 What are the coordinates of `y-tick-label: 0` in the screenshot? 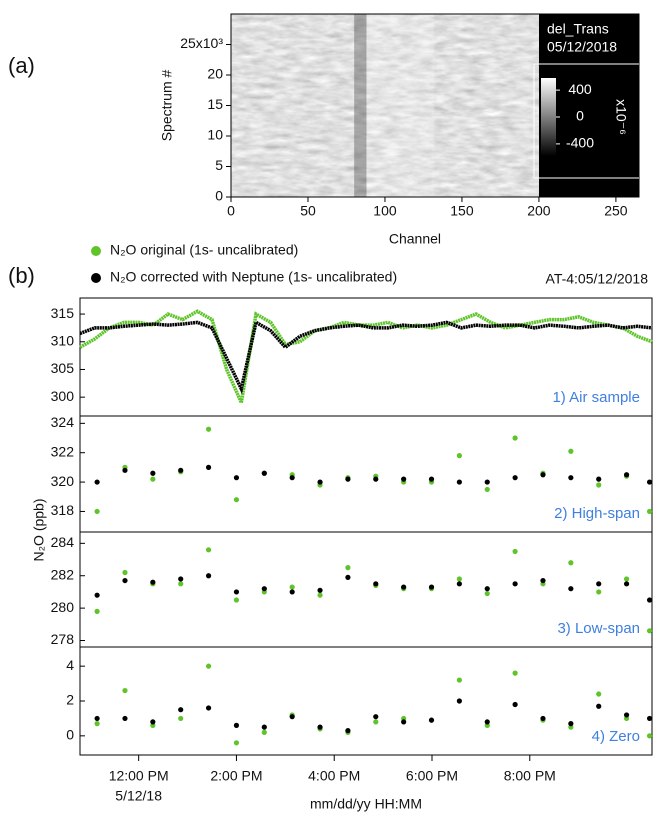 It's located at (70, 735).